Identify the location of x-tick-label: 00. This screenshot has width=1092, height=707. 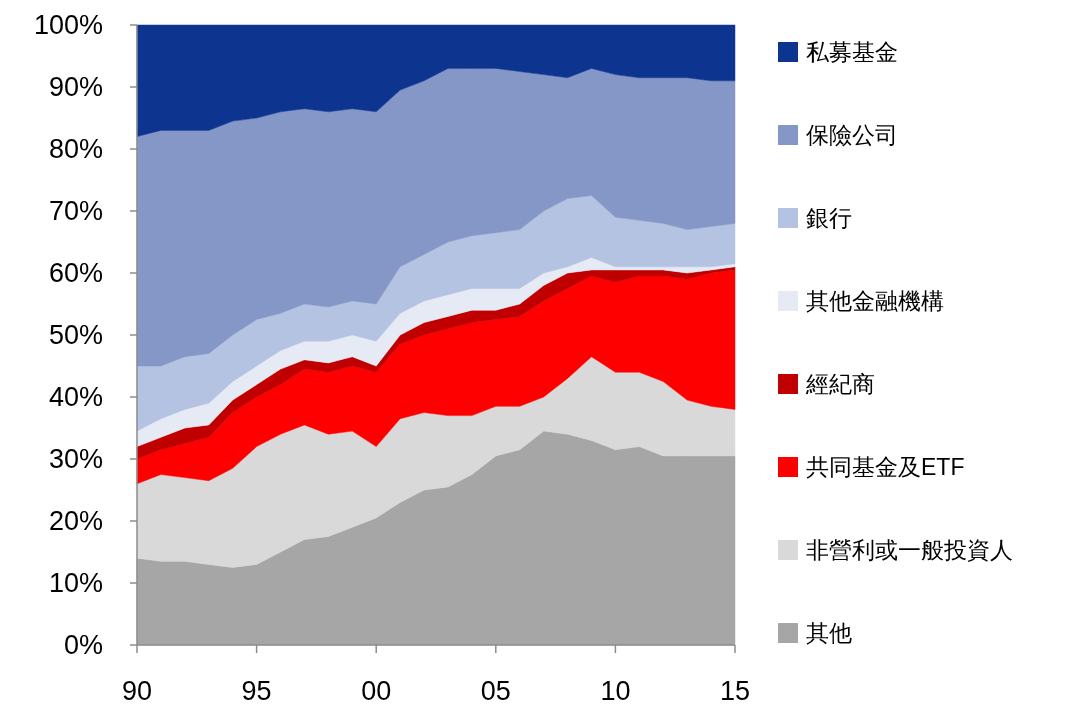
(376, 691).